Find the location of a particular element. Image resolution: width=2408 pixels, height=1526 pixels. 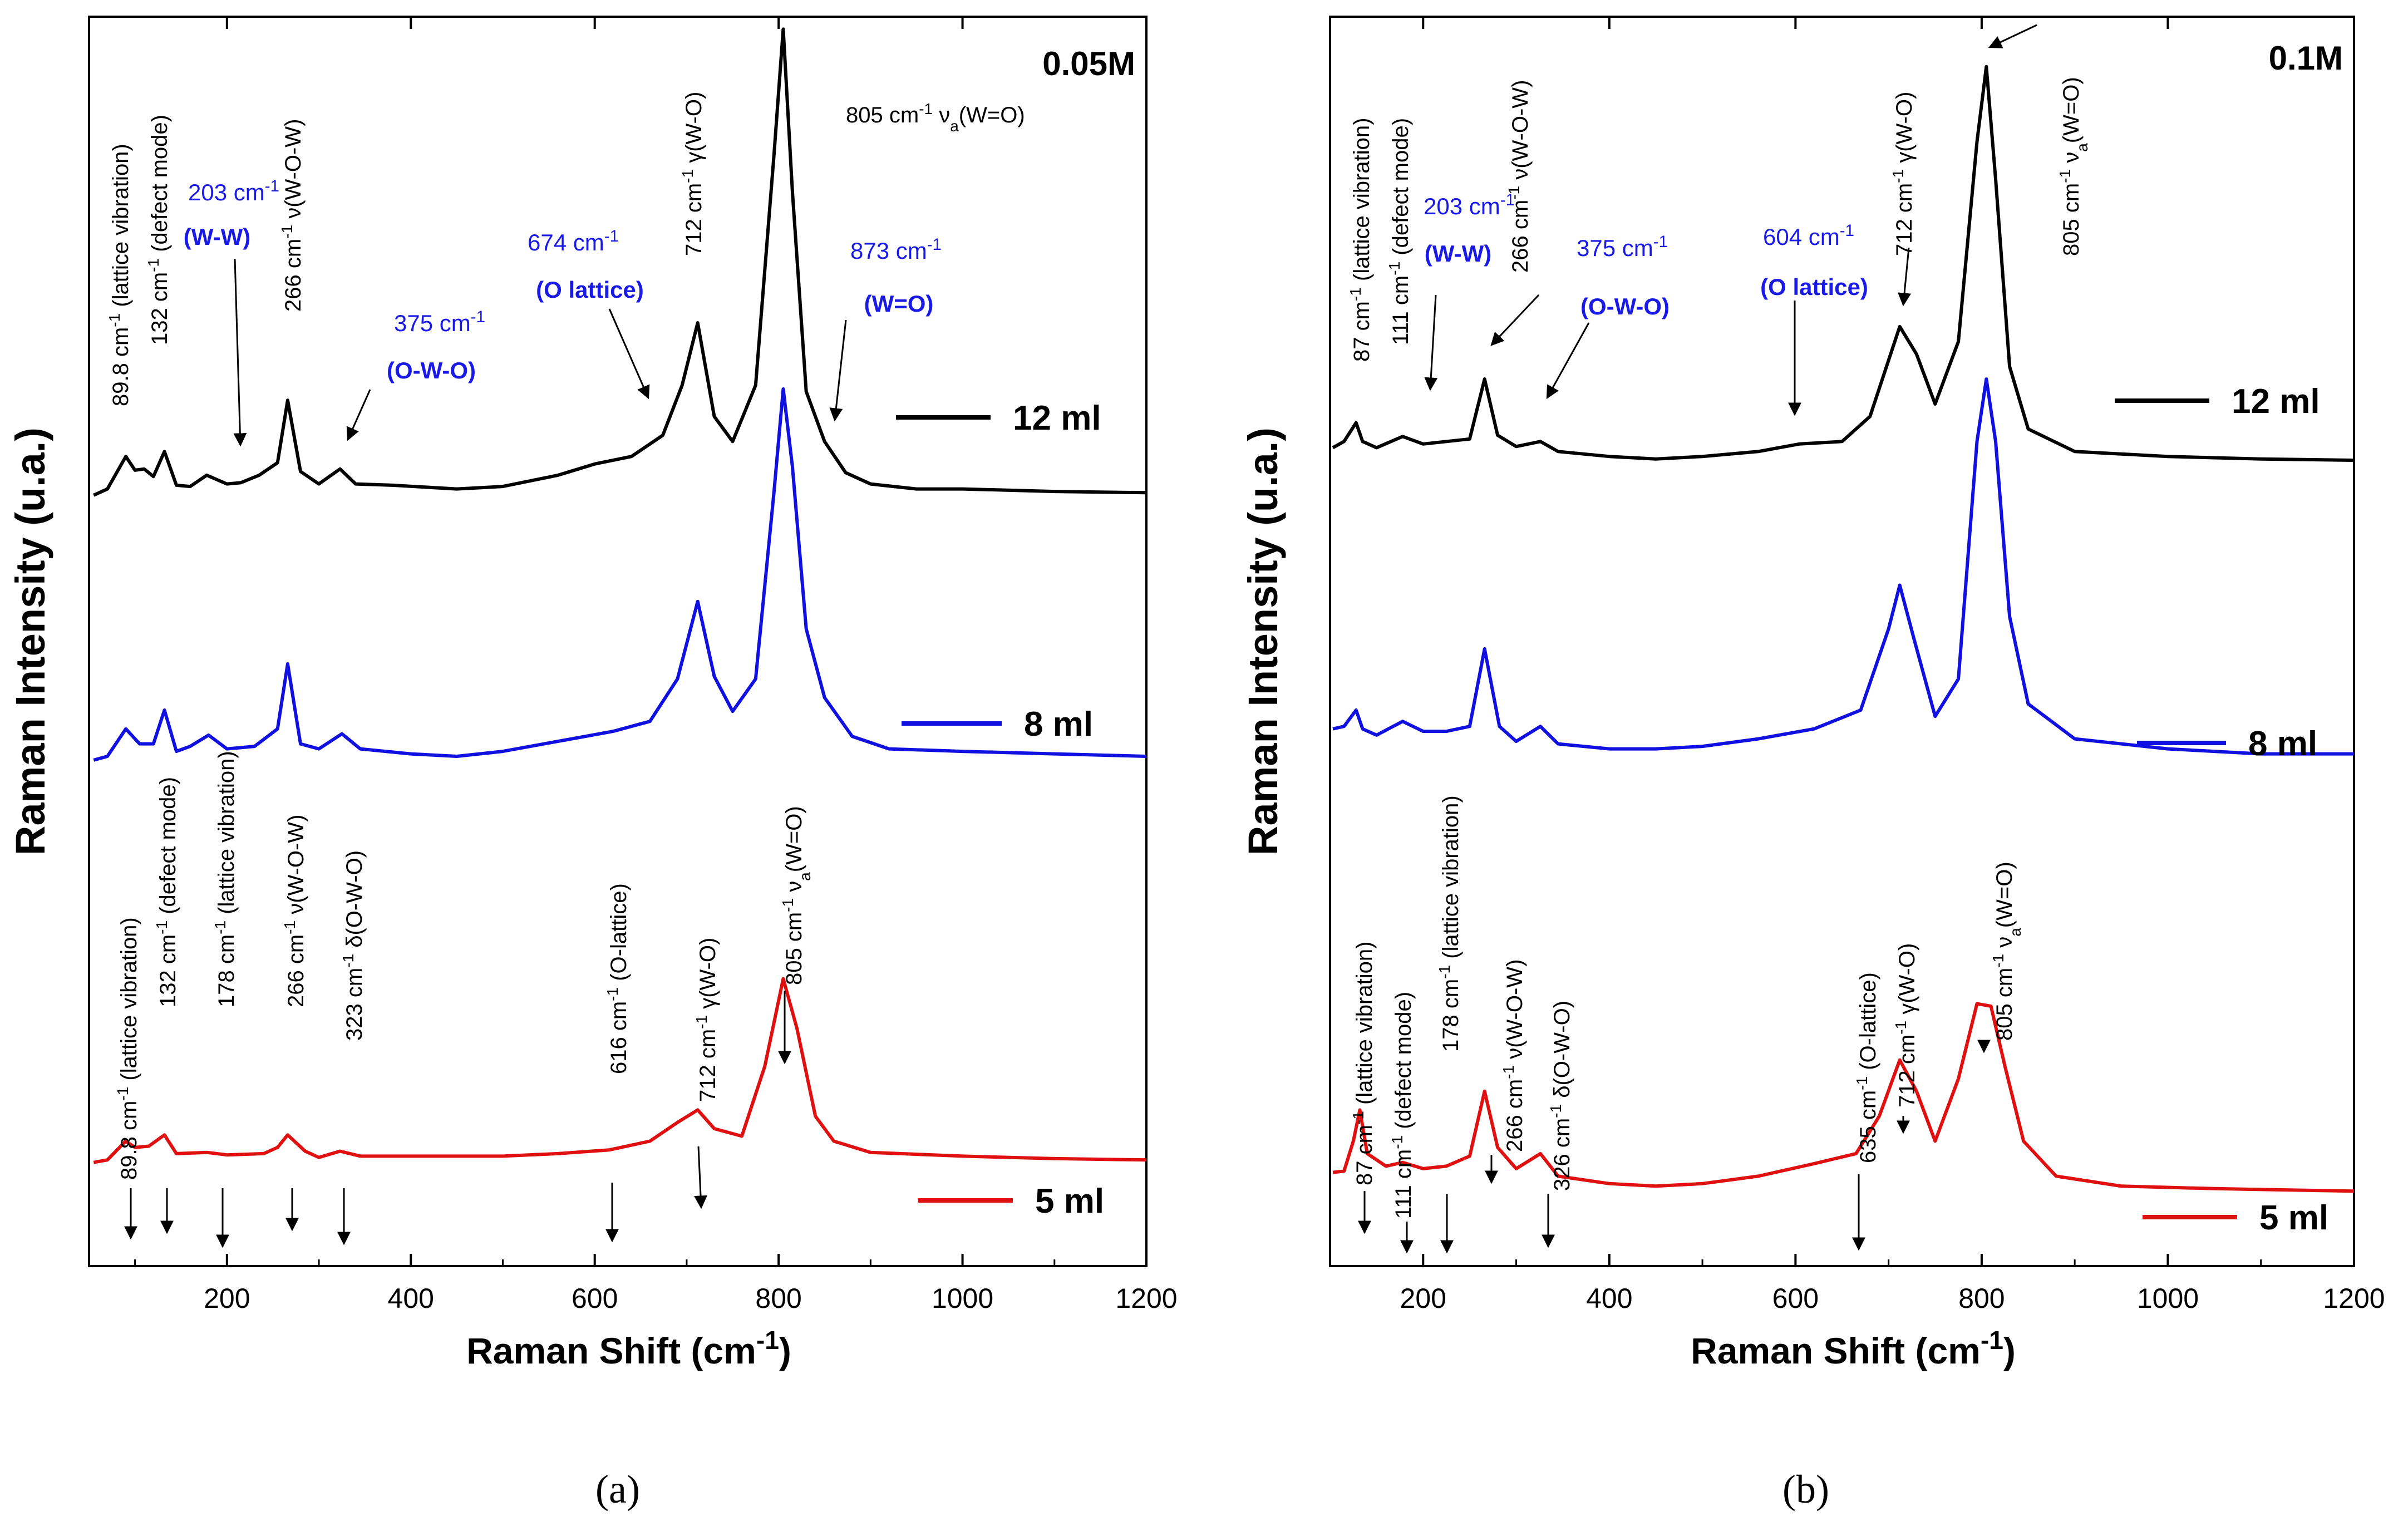

annotation-label: 635 cm-1 (O-lattice) is located at coordinates (1867, 1067).